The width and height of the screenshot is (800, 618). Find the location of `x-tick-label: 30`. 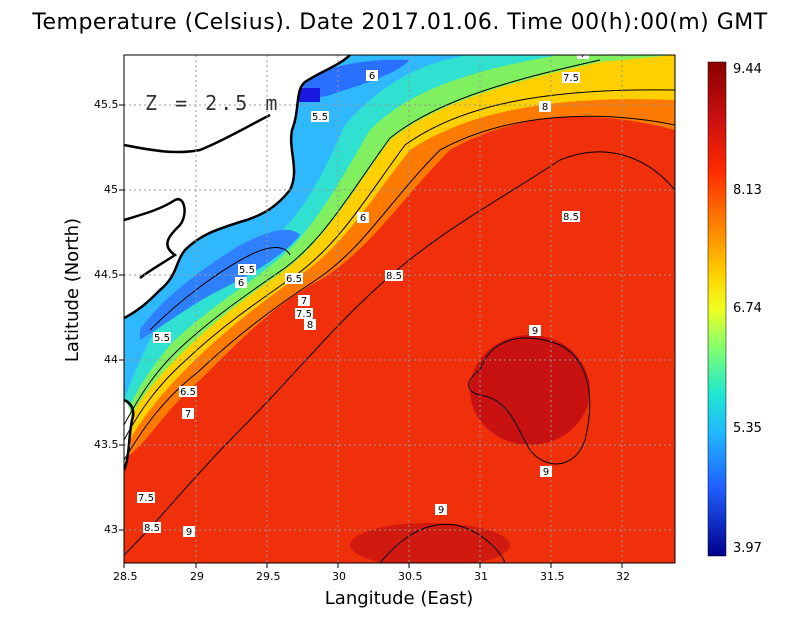

x-tick-label: 30 is located at coordinates (339, 576).